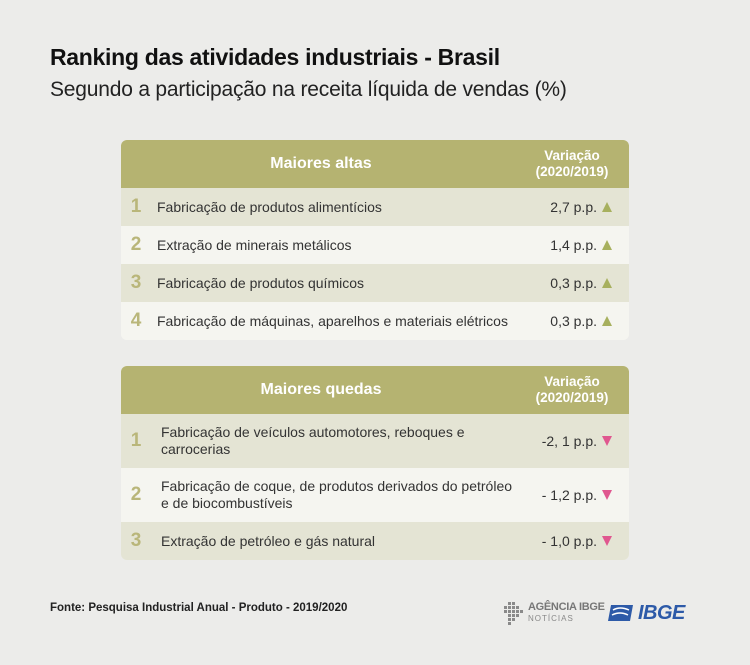 The image size is (750, 665). Describe the element at coordinates (321, 389) in the screenshot. I see `table-title: Maiores quedas` at that location.